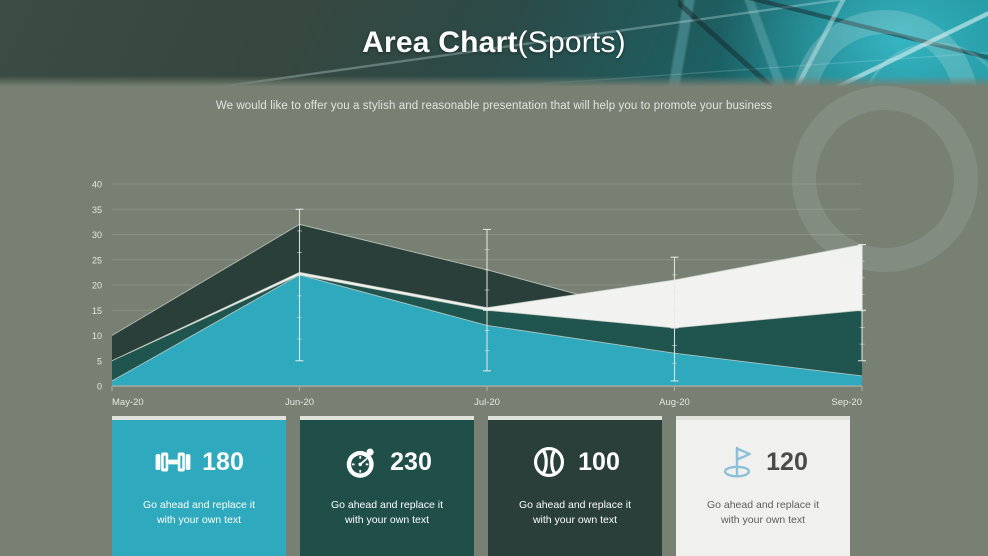  What do you see at coordinates (387, 462) in the screenshot?
I see `stat-card-header: 230` at bounding box center [387, 462].